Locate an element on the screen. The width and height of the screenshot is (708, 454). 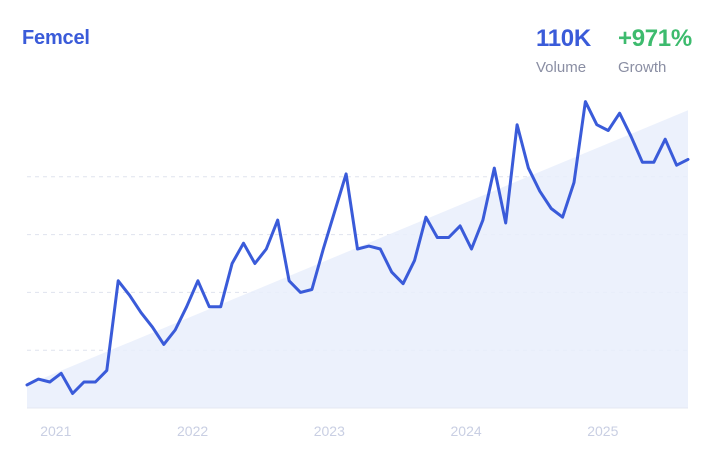
x-tick-label: 2021 is located at coordinates (55, 431).